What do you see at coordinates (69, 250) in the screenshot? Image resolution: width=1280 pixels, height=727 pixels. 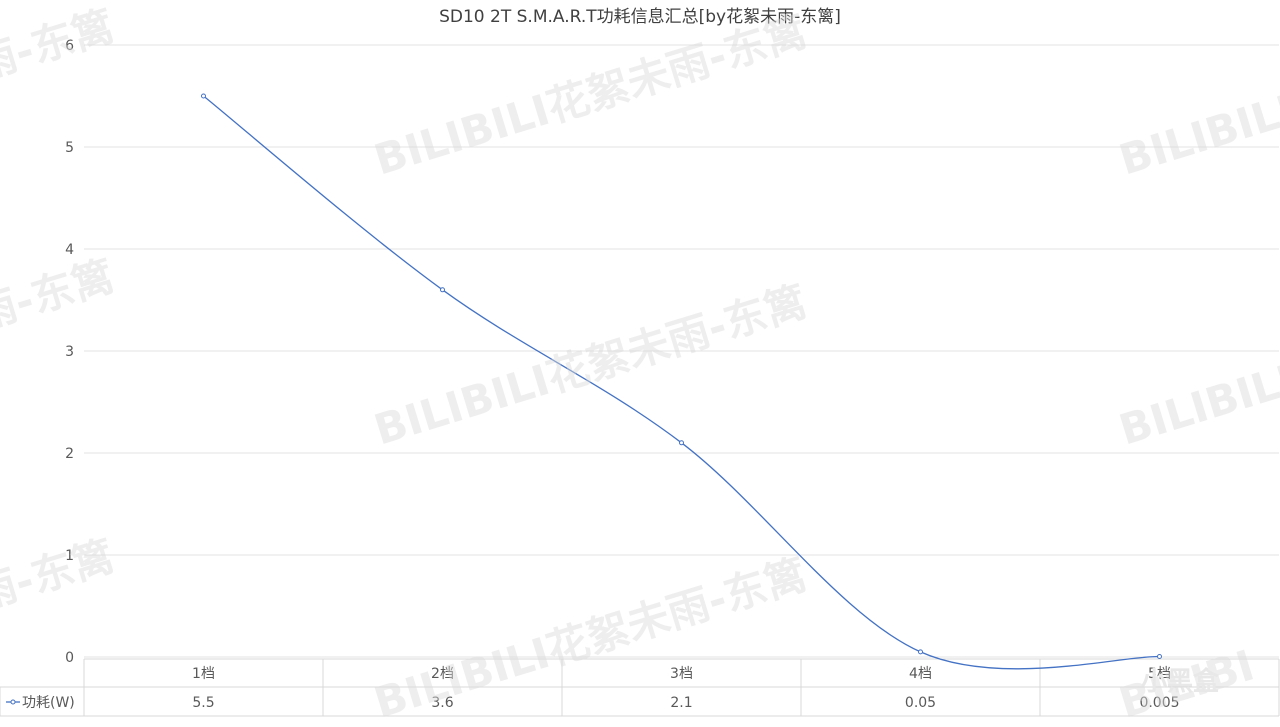 I see `y-tick-label: 4` at bounding box center [69, 250].